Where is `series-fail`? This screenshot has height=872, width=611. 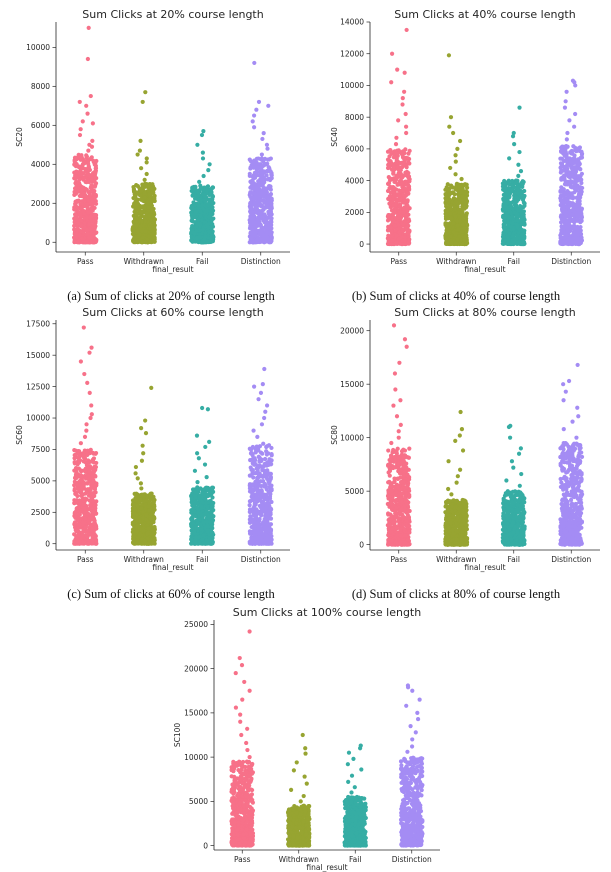 series-fail is located at coordinates (202, 187).